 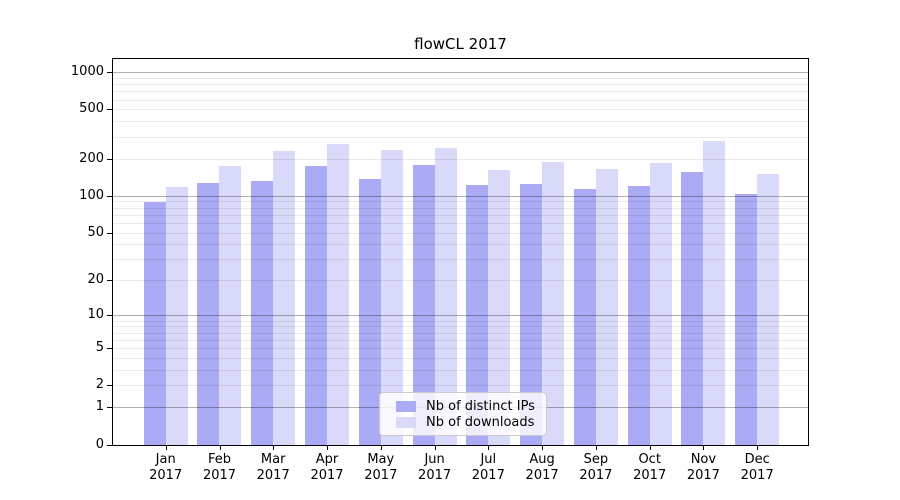 What do you see at coordinates (542, 467) in the screenshot?
I see `x-tick-label-aug: Aug 2017` at bounding box center [542, 467].